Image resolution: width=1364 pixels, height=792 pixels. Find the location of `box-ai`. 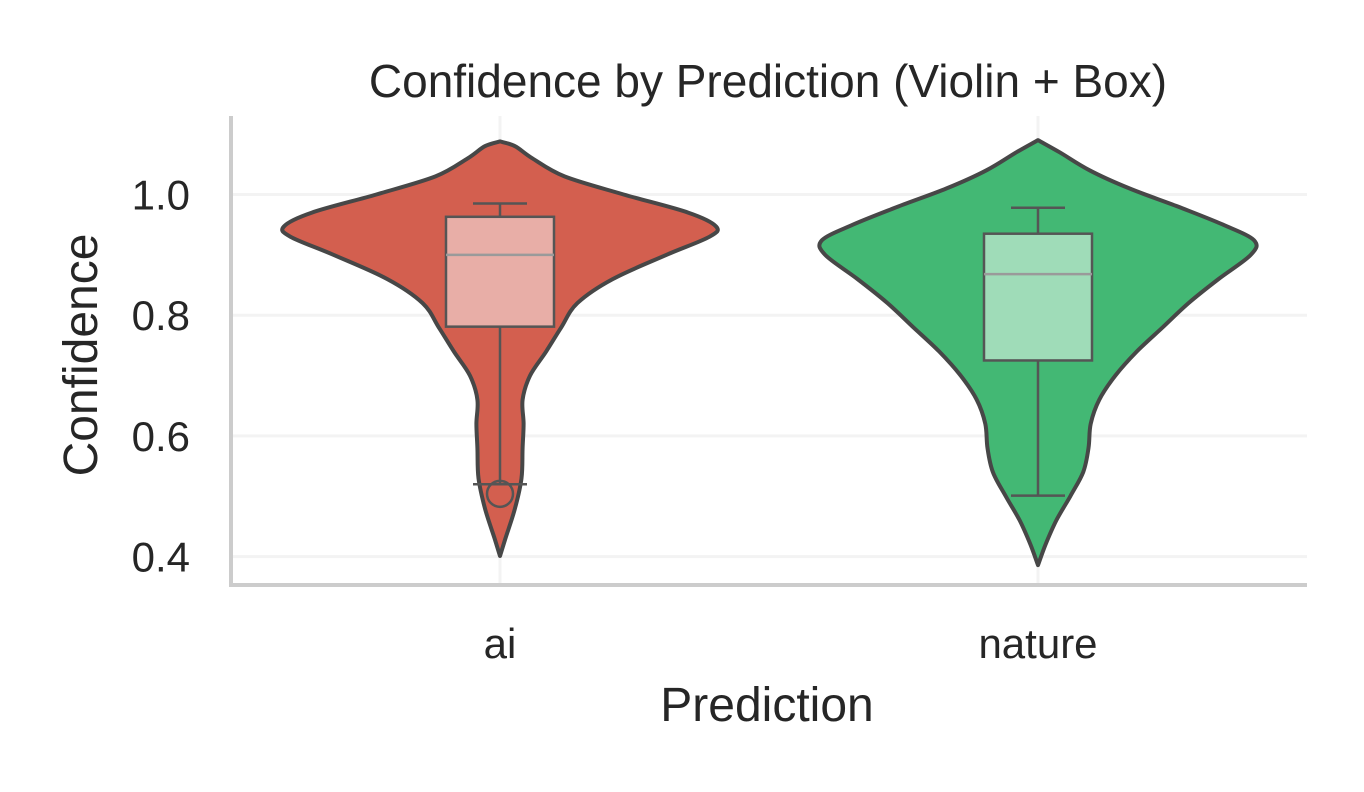

box-ai is located at coordinates (500, 271).